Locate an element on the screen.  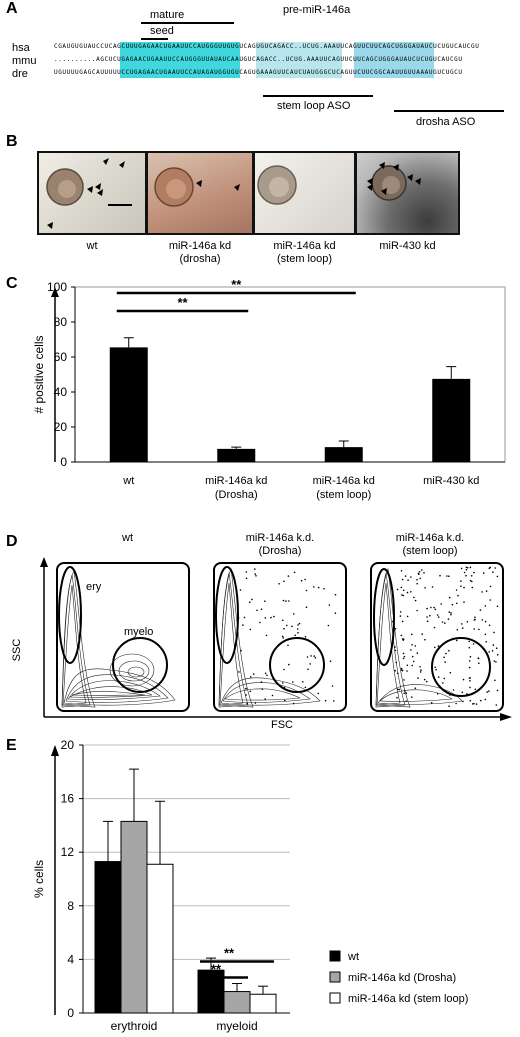
flow-title-line: (Drosha) is located at coordinates (280, 551).